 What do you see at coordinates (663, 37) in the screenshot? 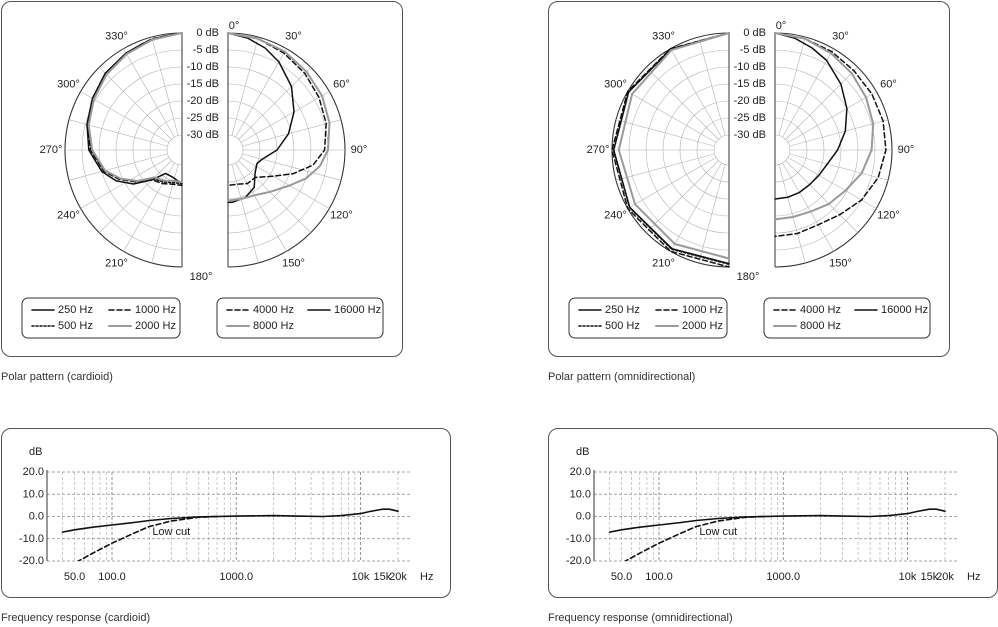
I see `angle-label-330: 330°` at bounding box center [663, 37].